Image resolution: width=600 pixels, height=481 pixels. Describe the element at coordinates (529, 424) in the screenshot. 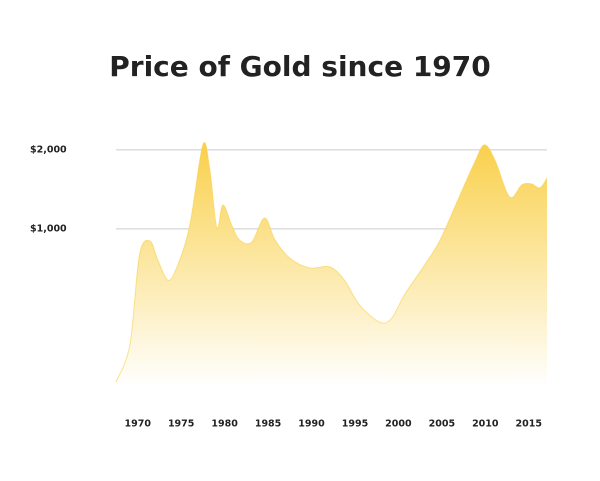

I see `x-tick-label: 2015` at that location.